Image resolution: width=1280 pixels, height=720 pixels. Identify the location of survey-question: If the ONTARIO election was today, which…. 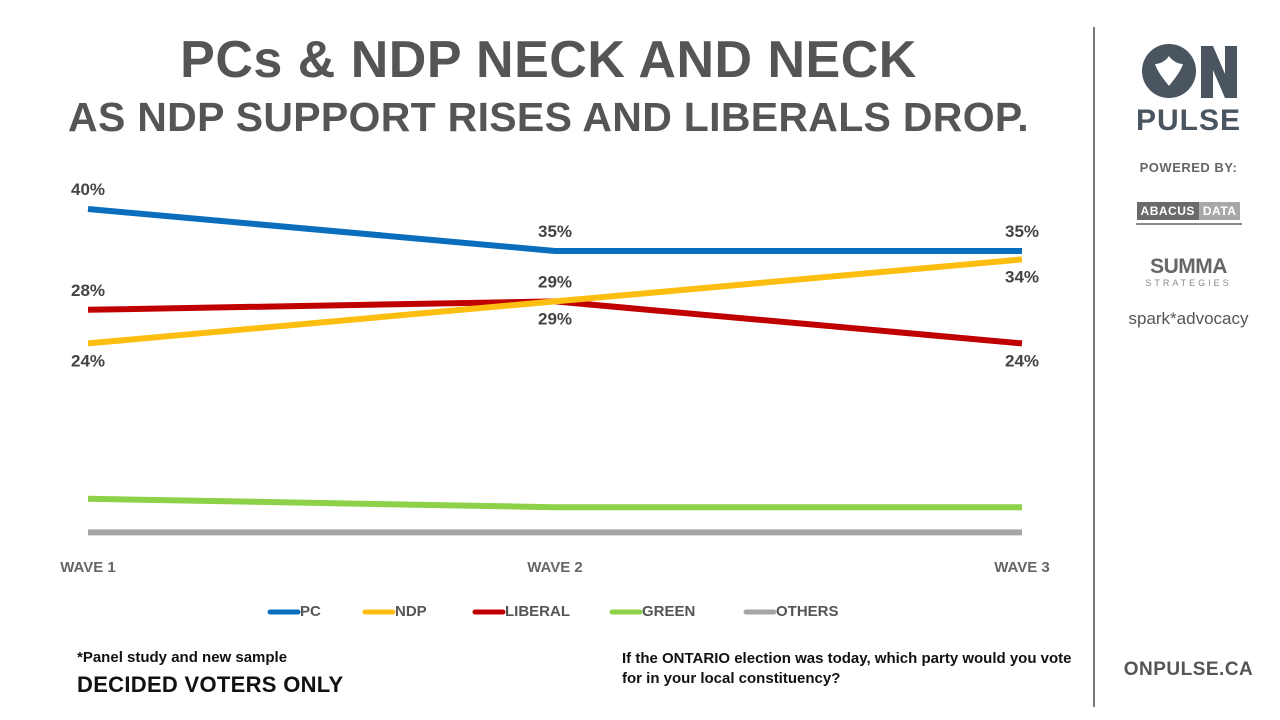
(847, 668).